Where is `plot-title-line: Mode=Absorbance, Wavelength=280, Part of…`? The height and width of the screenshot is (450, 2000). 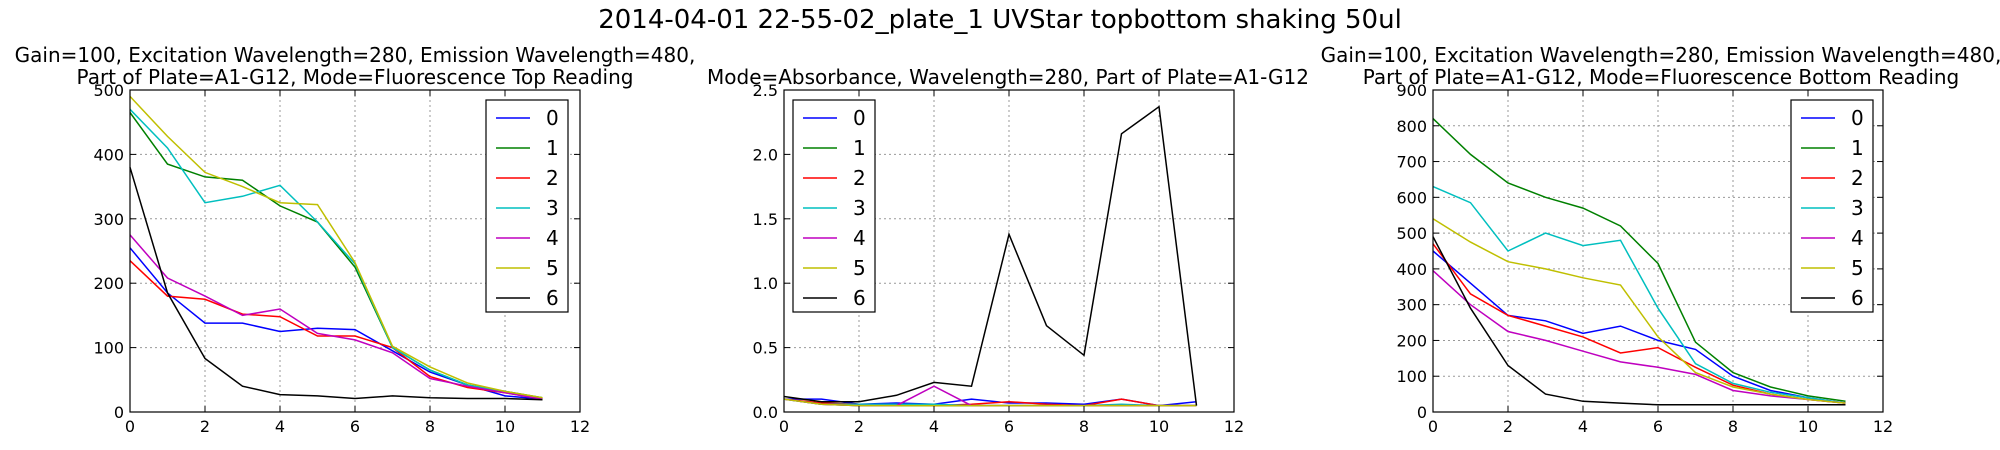
plot-title-line: Mode=Absorbance, Wavelength=280, Part of… is located at coordinates (1008, 77).